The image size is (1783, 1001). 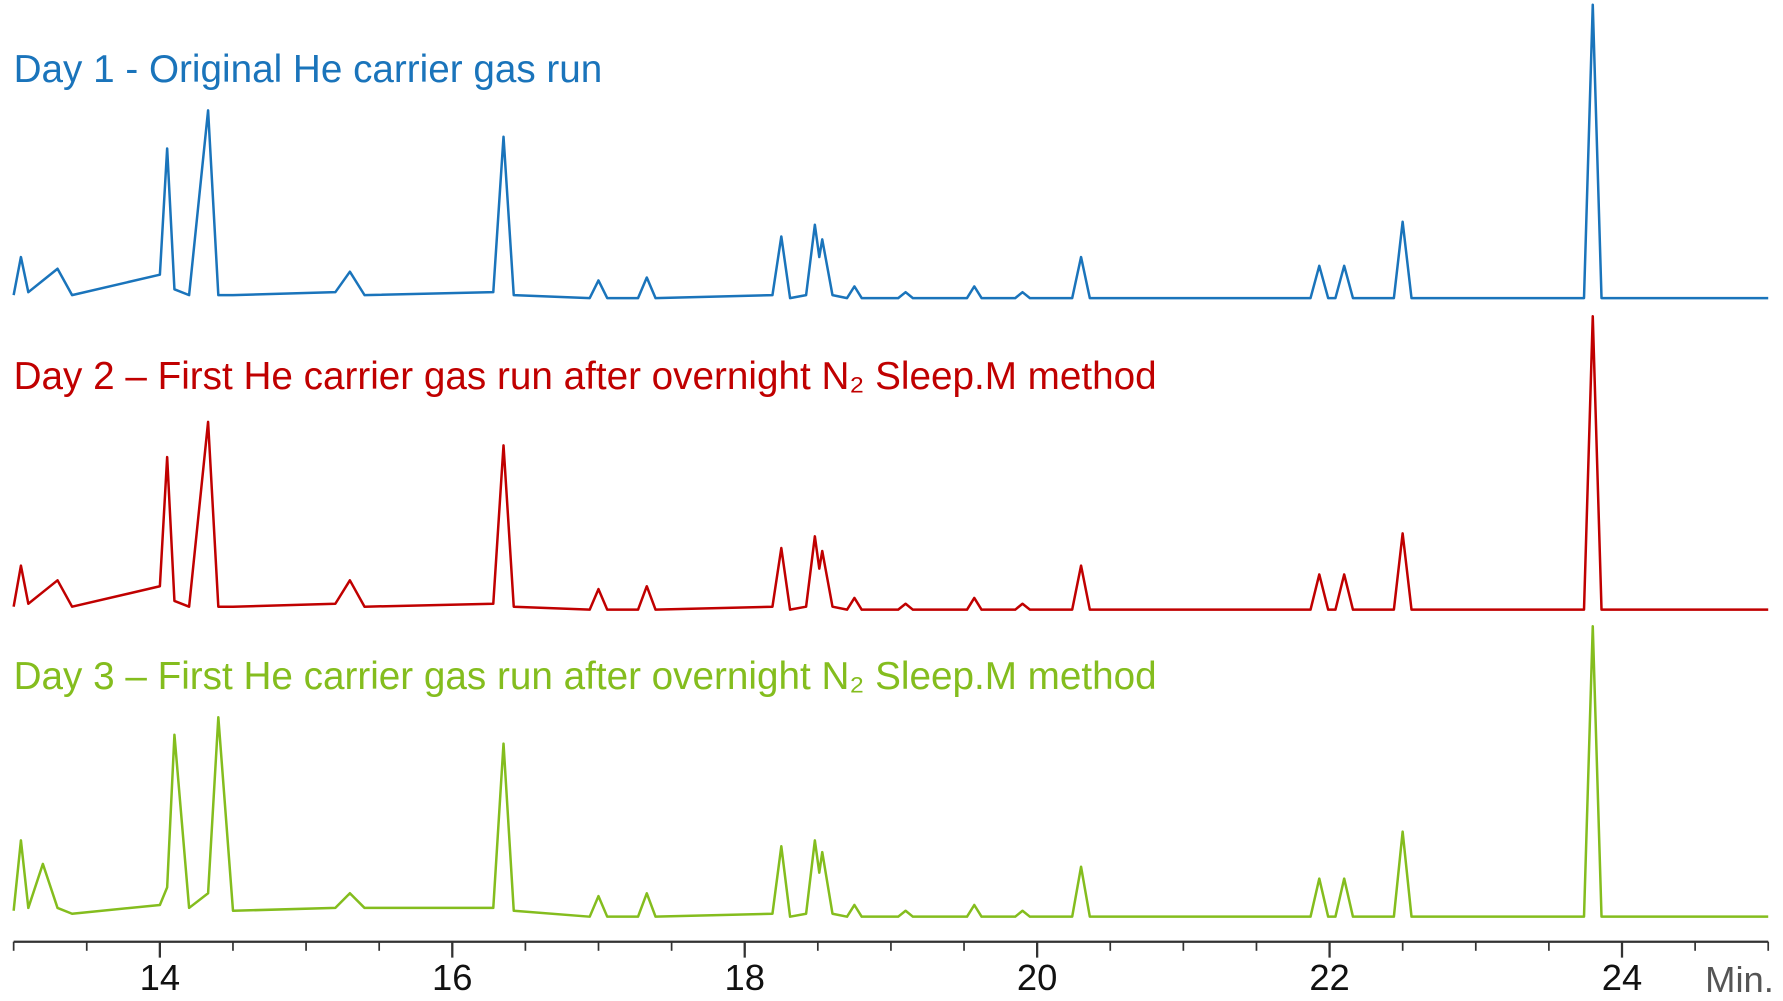 What do you see at coordinates (452, 977) in the screenshot?
I see `x-tick-label: 16` at bounding box center [452, 977].